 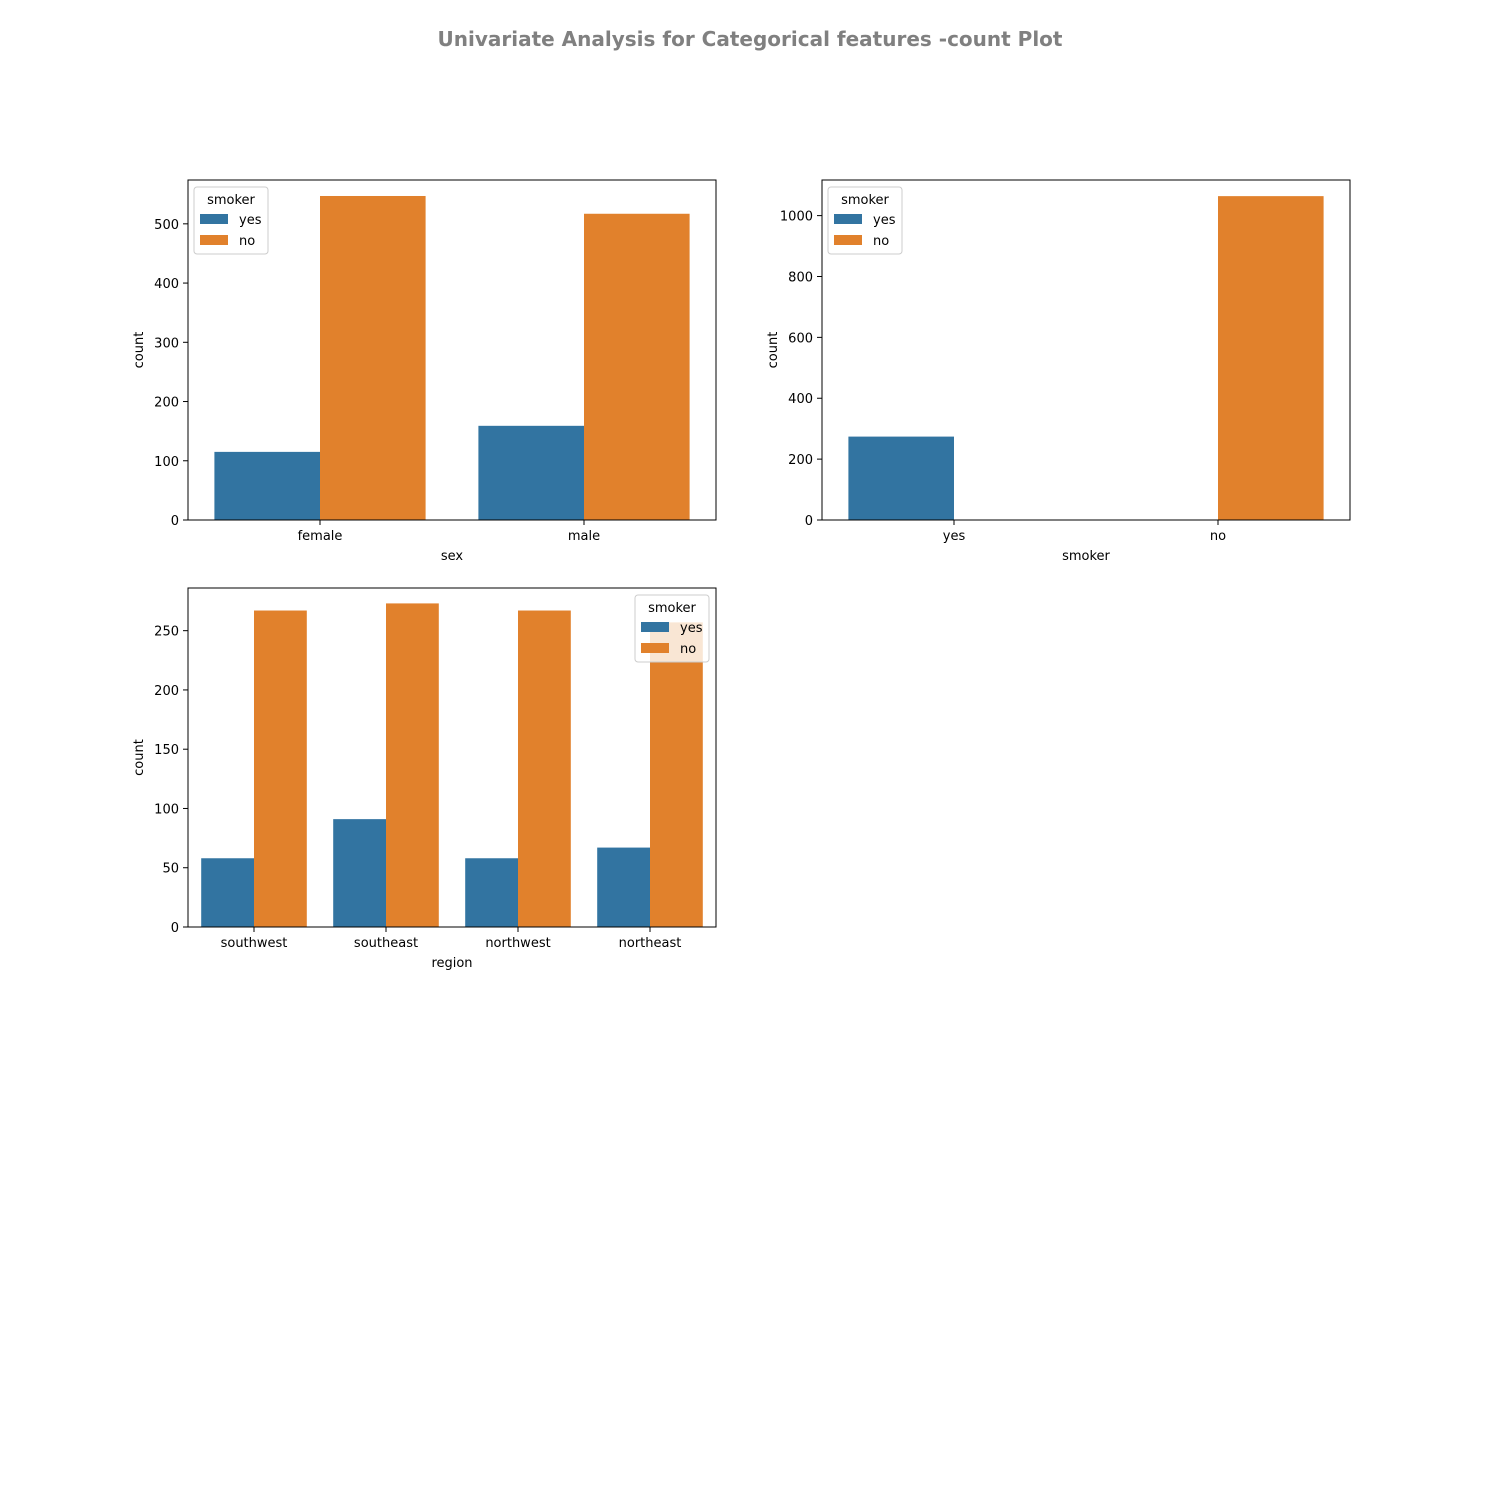 I want to click on bar-yes-female, so click(x=267, y=485).